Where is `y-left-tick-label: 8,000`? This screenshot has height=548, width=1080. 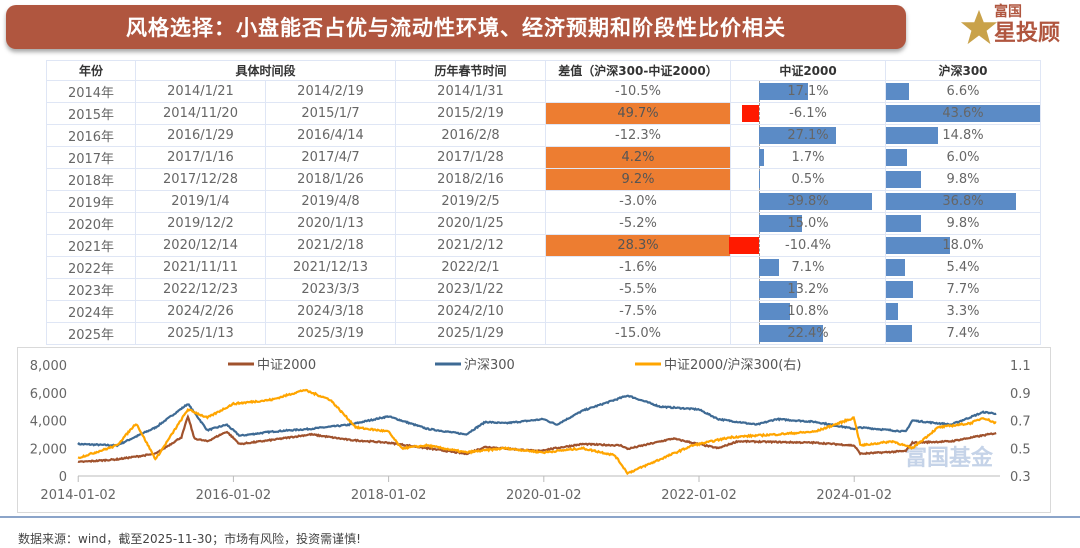 y-left-tick-label: 8,000 is located at coordinates (48, 366).